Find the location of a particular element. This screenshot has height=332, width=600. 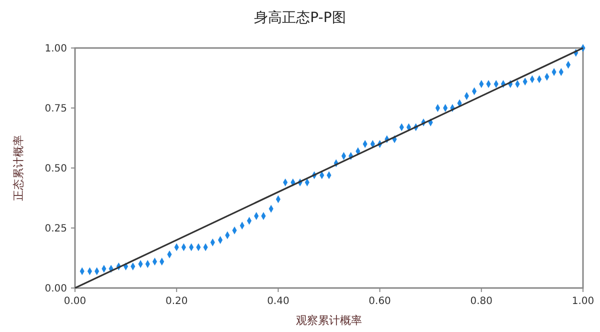

x-tick-label: 1.00 is located at coordinates (583, 301).